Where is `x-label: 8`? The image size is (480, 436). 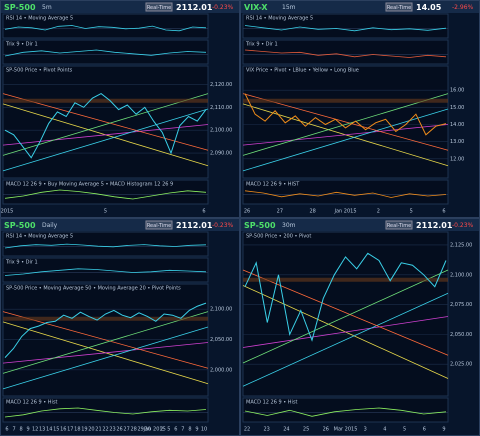 x-label: 8 is located at coordinates (20, 430).